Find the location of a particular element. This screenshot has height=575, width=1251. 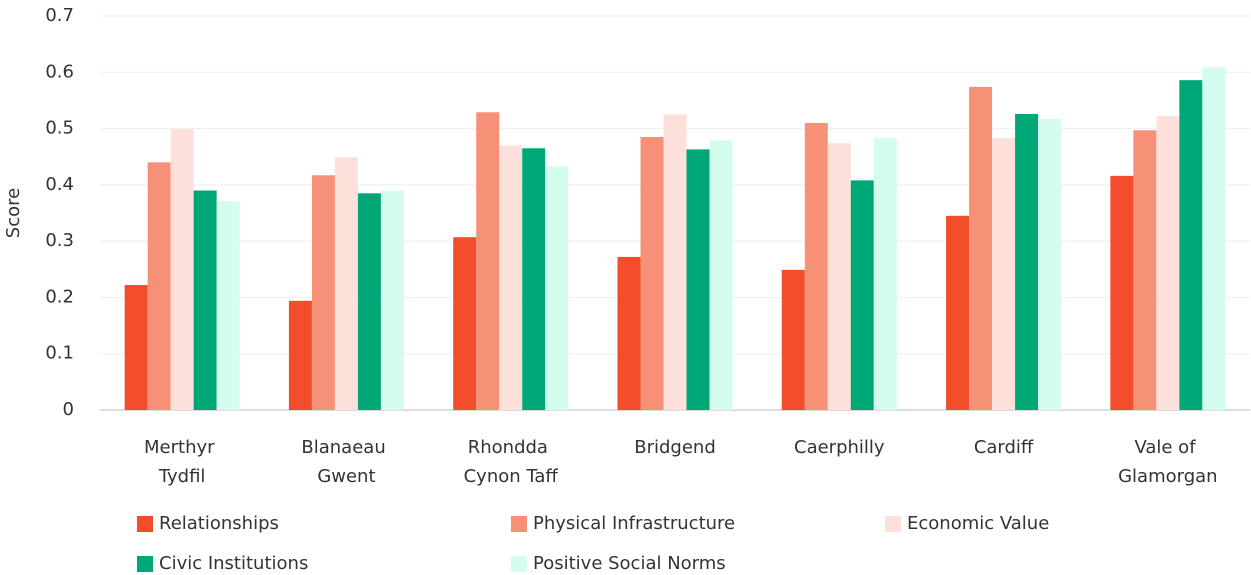

x-tick-label: Merthyr Tydfil is located at coordinates (182, 462).